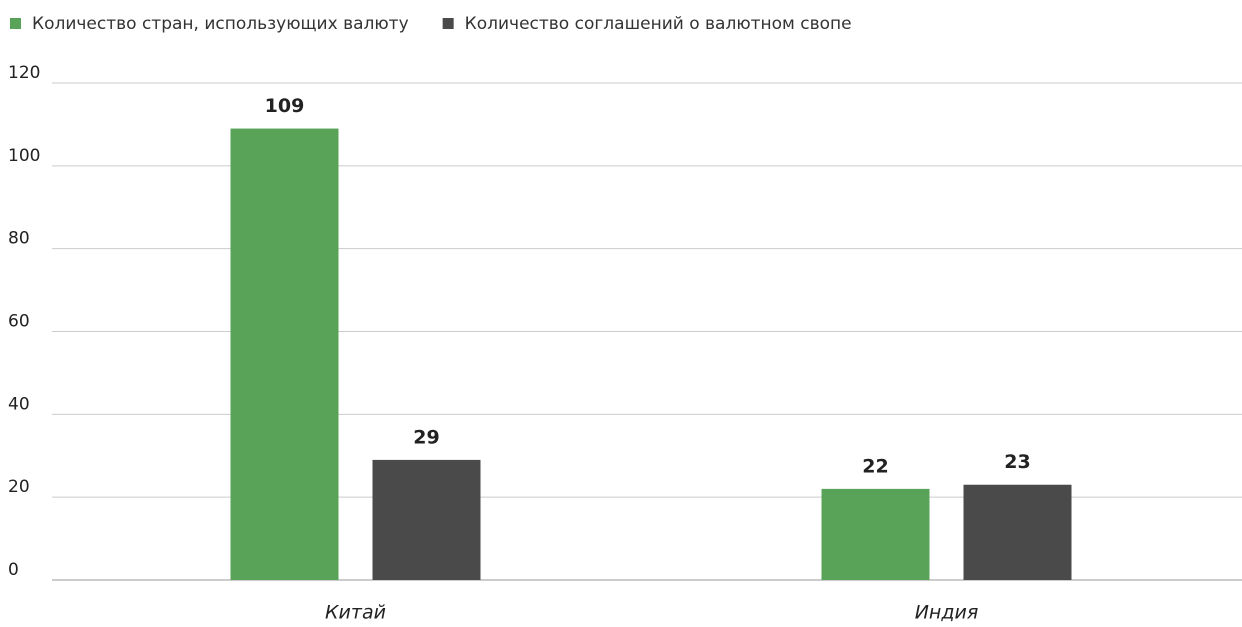 Image resolution: width=1242 pixels, height=627 pixels. What do you see at coordinates (220, 24) in the screenshot?
I see `legend-label: Количество стран, использующих валюту` at bounding box center [220, 24].